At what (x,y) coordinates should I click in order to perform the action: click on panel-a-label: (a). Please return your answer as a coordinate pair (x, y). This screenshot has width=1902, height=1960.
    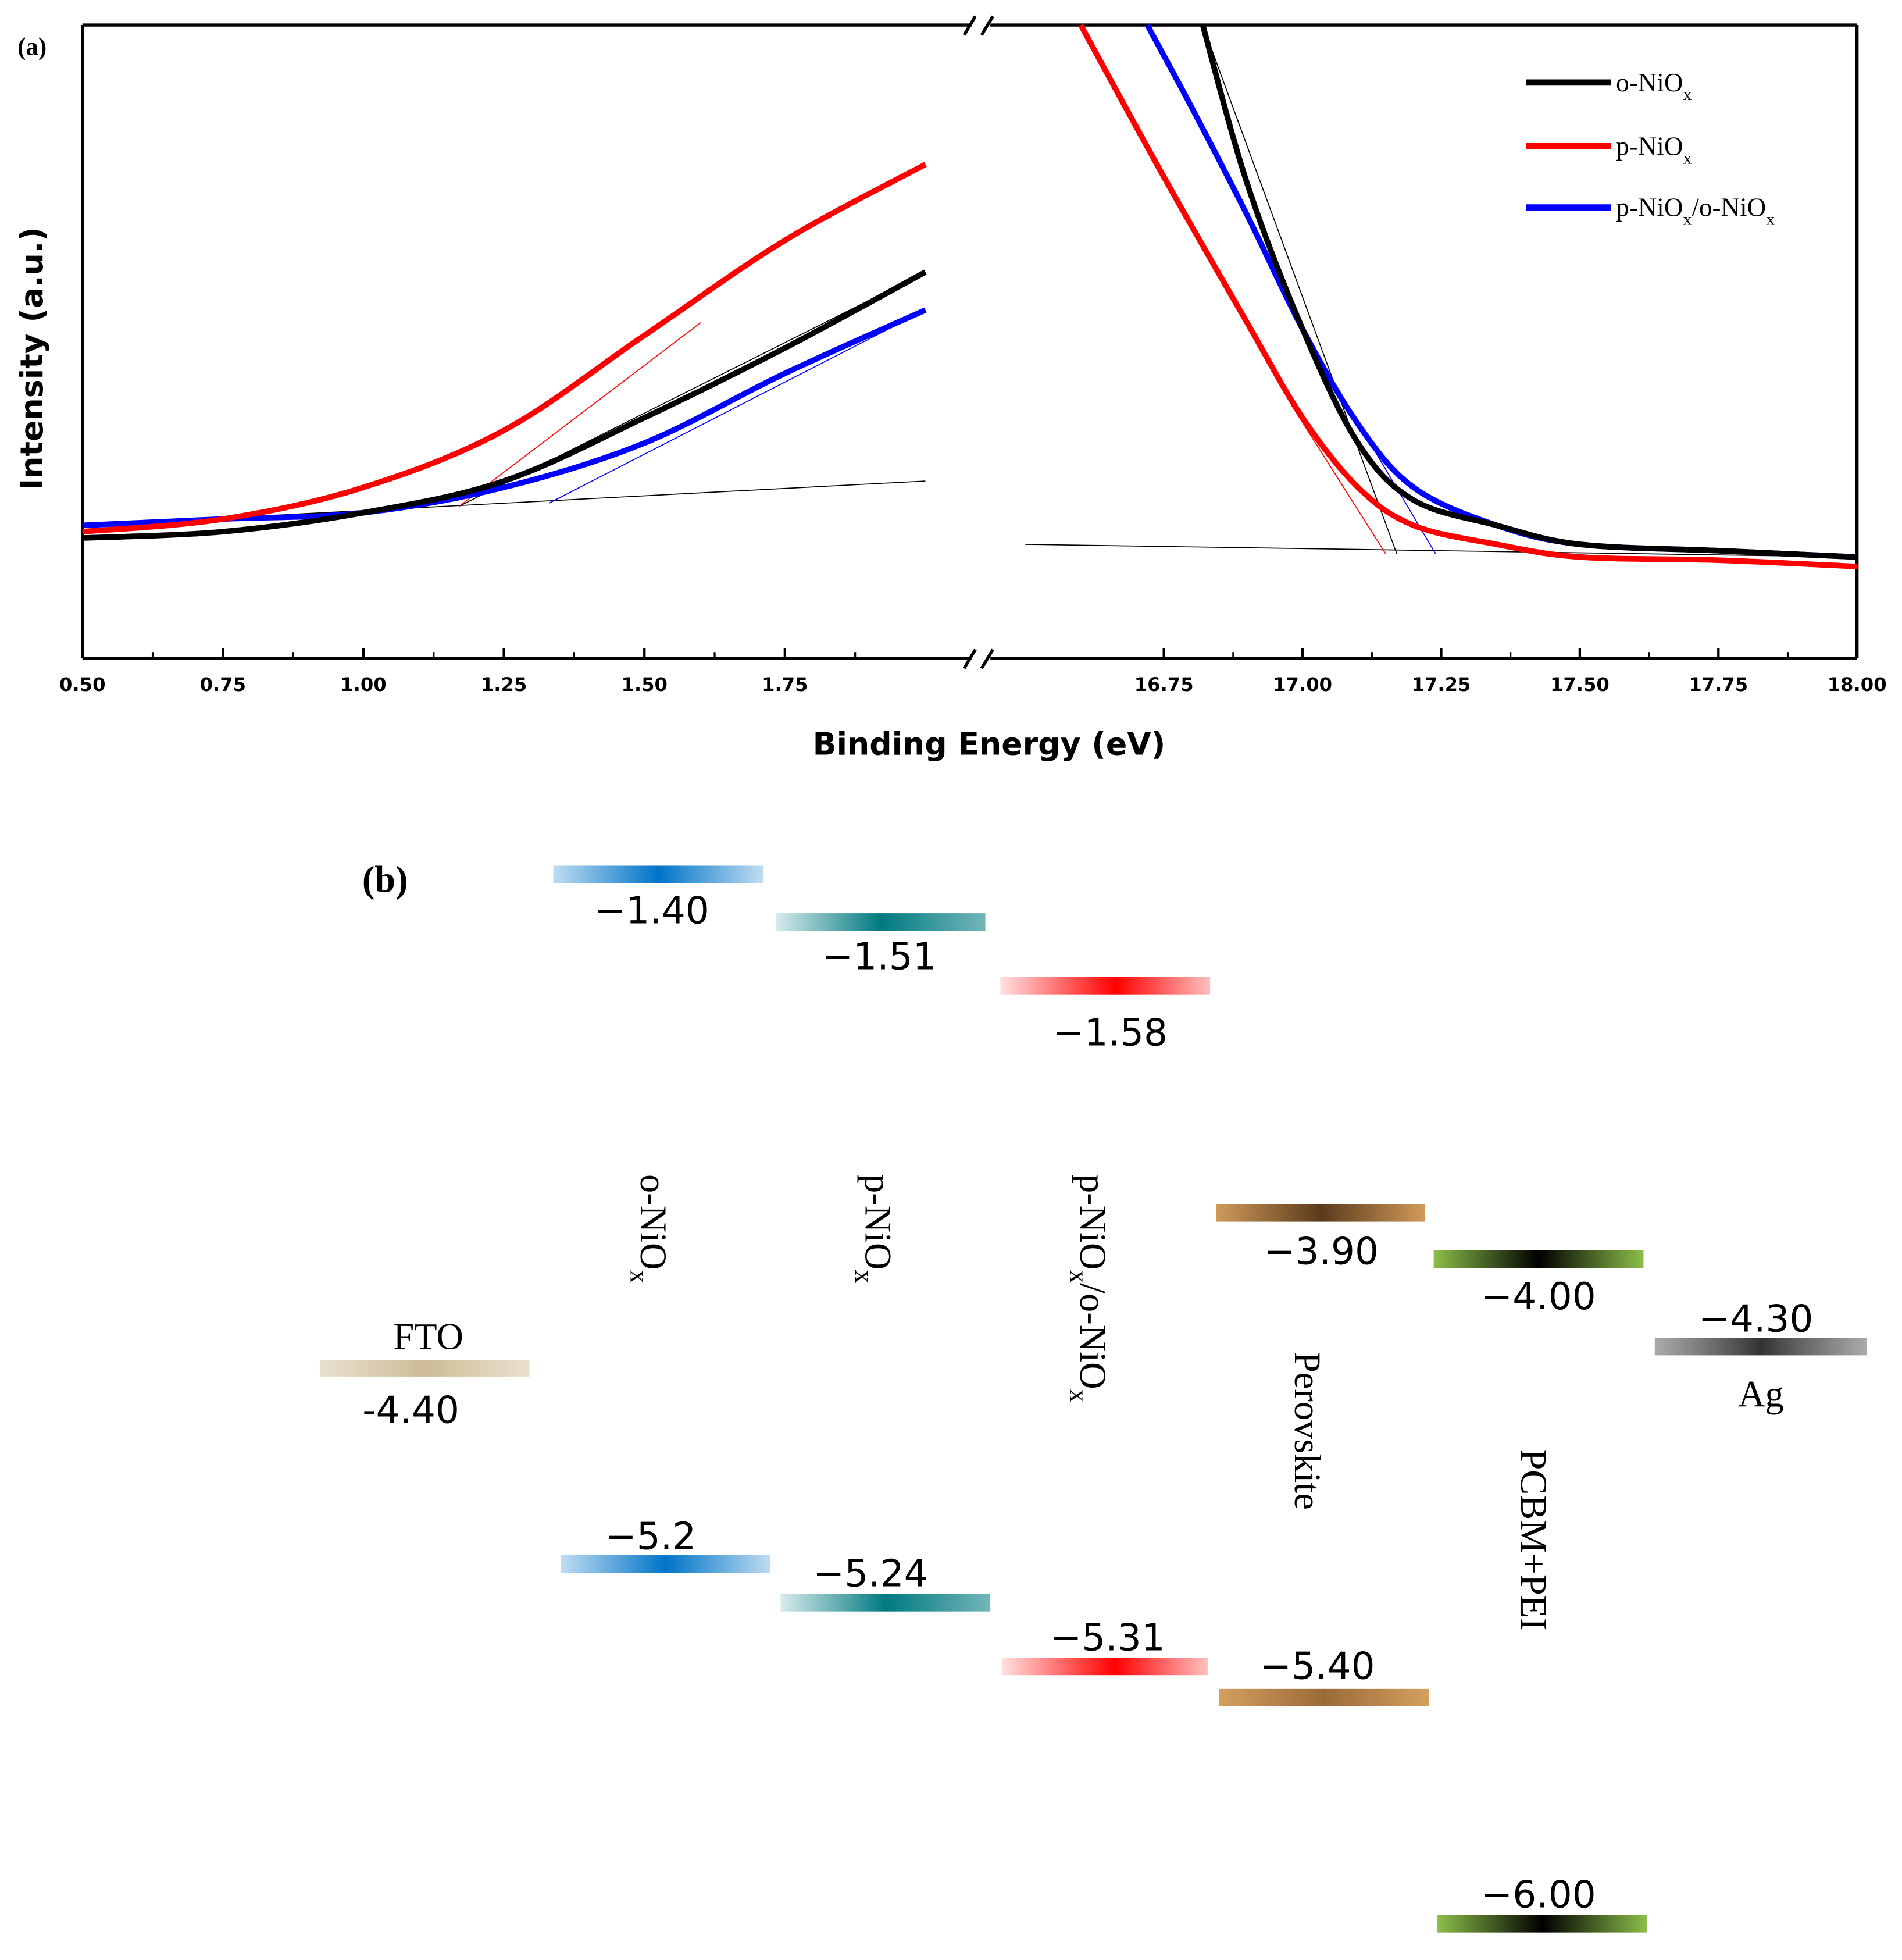
    Looking at the image, I should click on (32, 47).